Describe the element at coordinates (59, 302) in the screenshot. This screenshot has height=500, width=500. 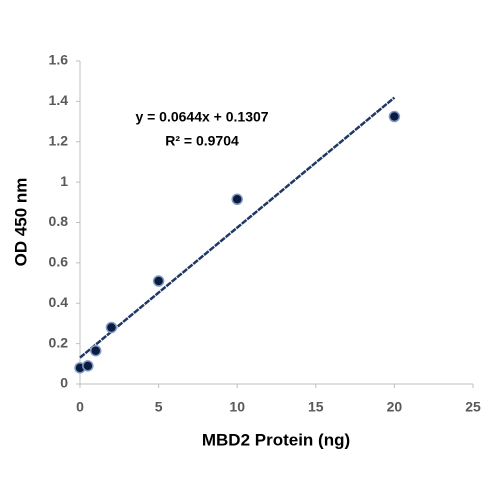
I see `y-tick-label: 0.4` at that location.